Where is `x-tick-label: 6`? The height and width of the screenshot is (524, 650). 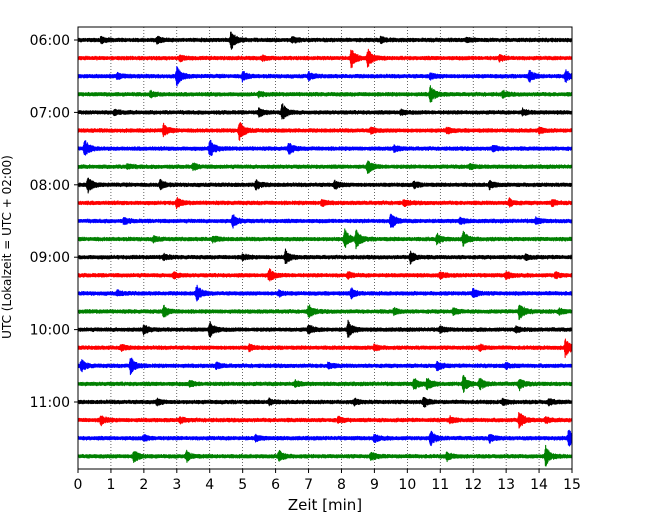 x-tick-label: 6 is located at coordinates (275, 485).